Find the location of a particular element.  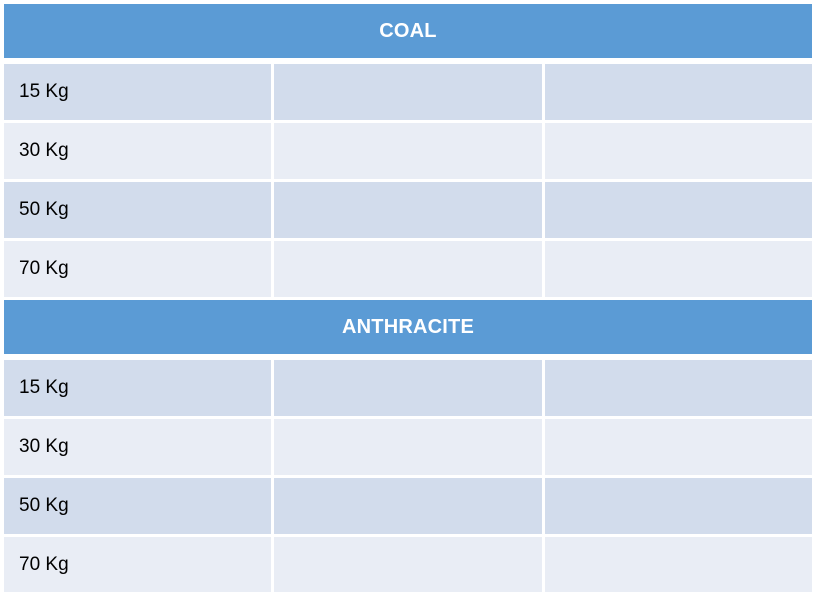

section-header-coal: COAL is located at coordinates (408, 31).